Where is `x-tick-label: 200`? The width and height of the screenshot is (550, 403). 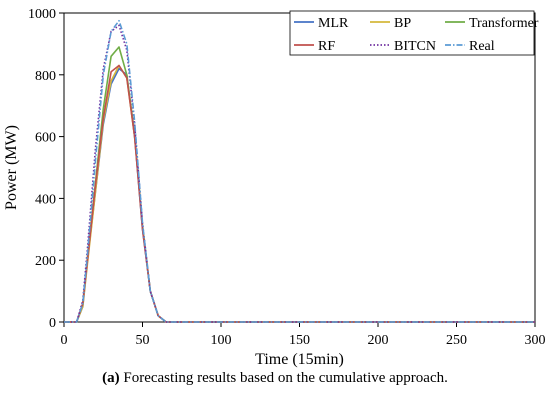 x-tick-label: 200 is located at coordinates (378, 340).